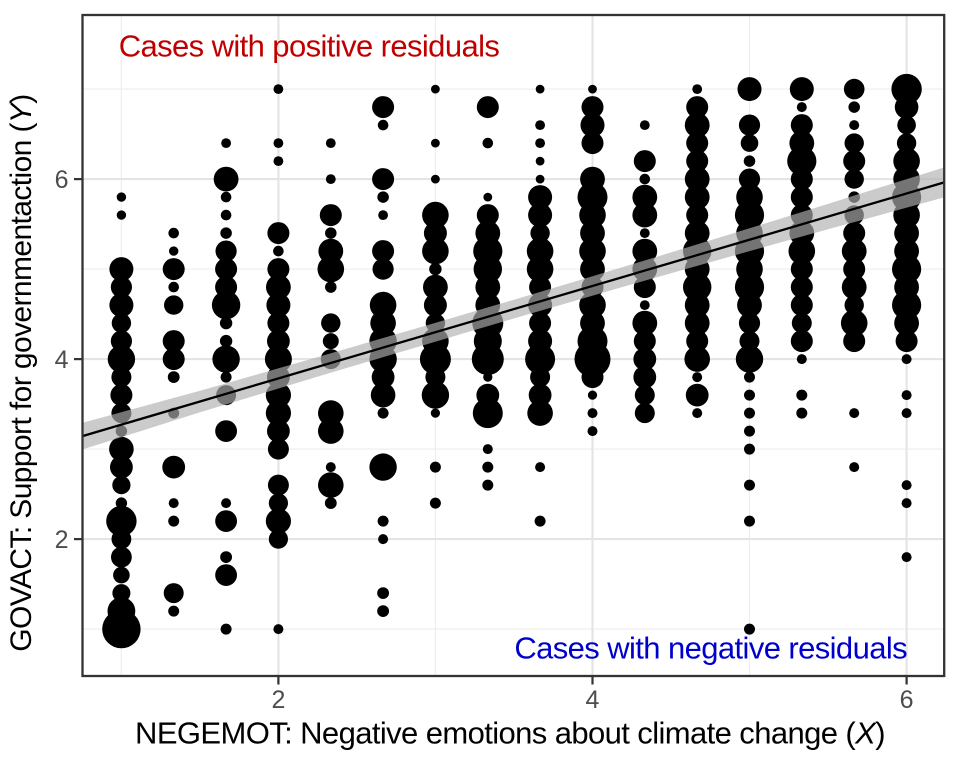 The image size is (960, 768). I want to click on svg-text:GOVACT: Support for government: GOVACT: Support for governmentaction (Y), so click(21, 372).